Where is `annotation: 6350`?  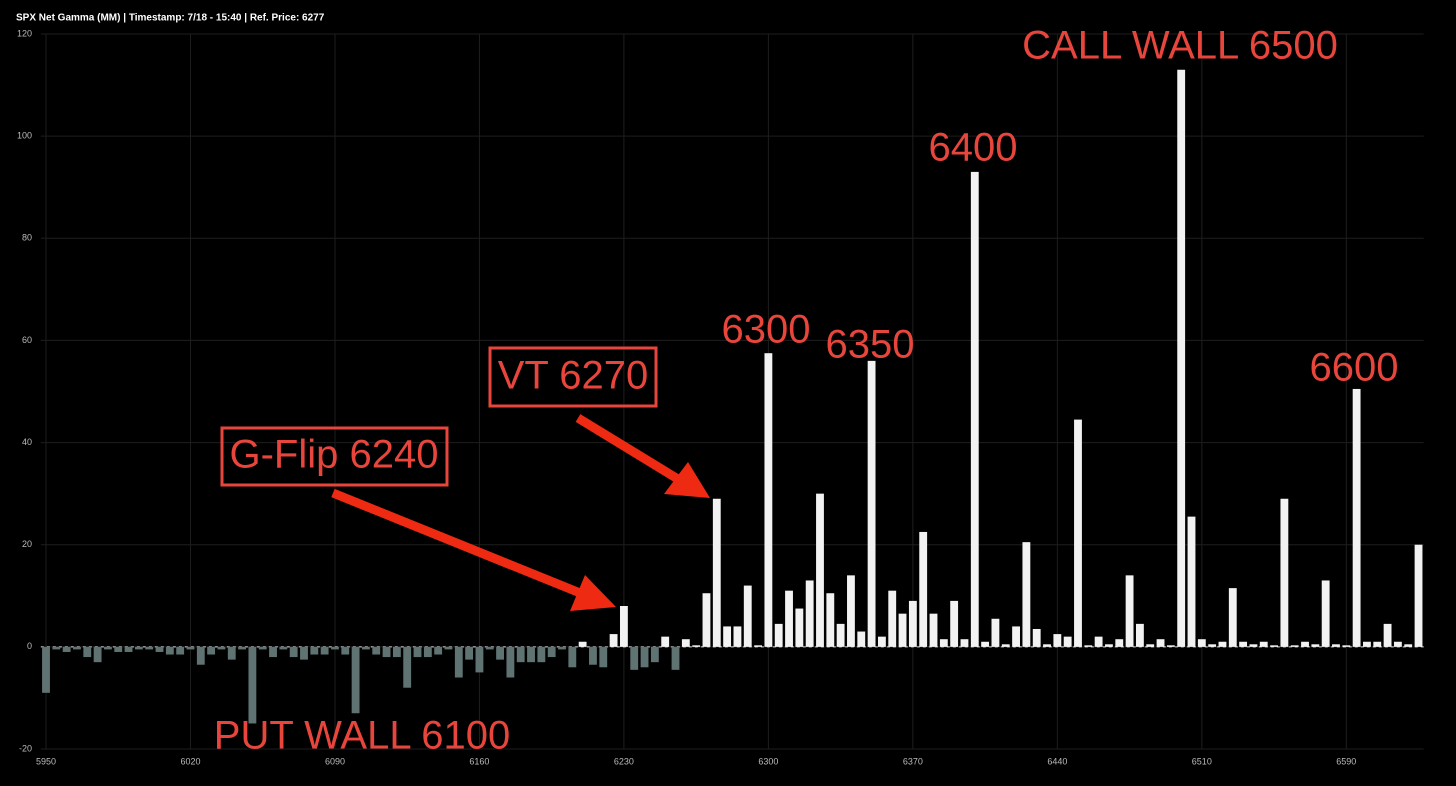
annotation: 6350 is located at coordinates (870, 345).